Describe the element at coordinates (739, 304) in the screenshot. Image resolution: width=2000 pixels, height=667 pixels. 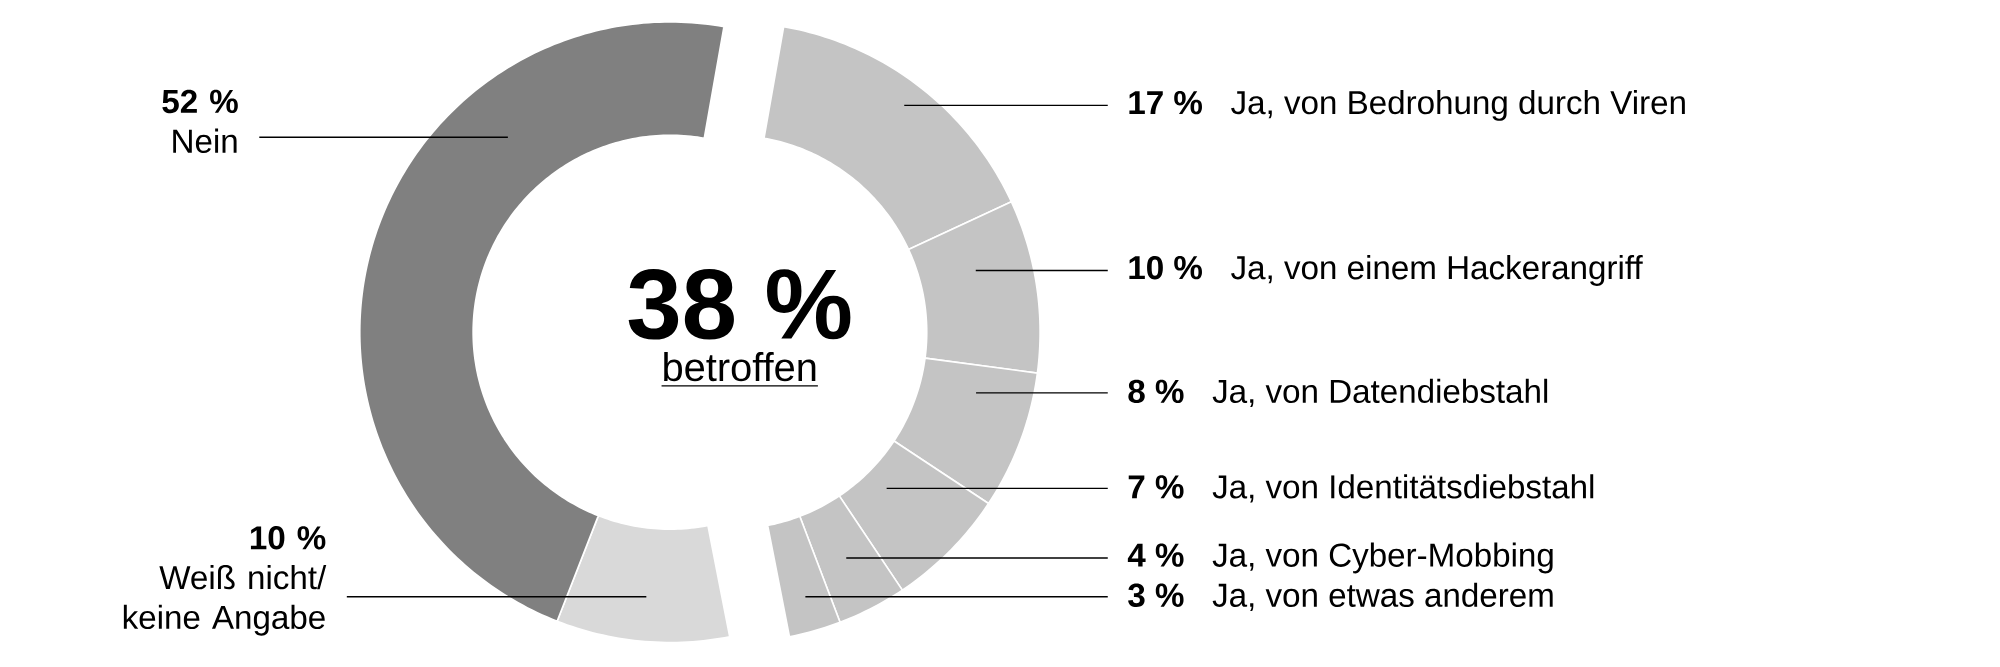
I see `text: 38 %` at that location.